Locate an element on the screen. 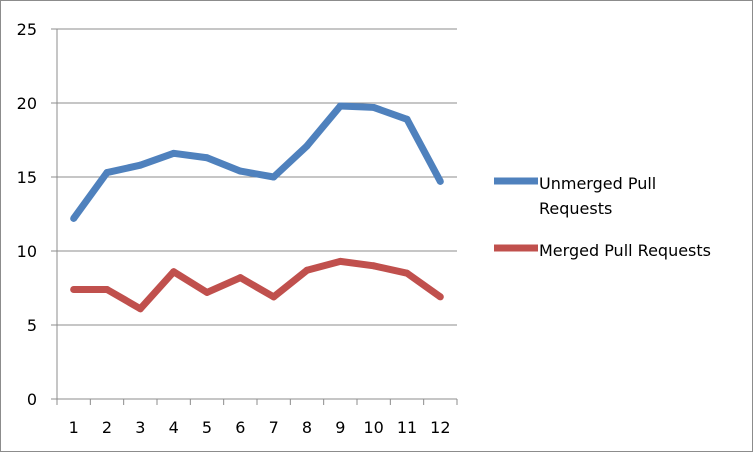  y-tick-label: 10 is located at coordinates (27, 251).